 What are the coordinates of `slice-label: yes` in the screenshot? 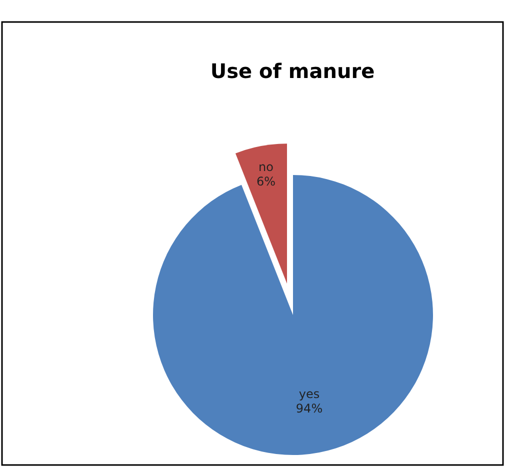 It's located at (309, 393).